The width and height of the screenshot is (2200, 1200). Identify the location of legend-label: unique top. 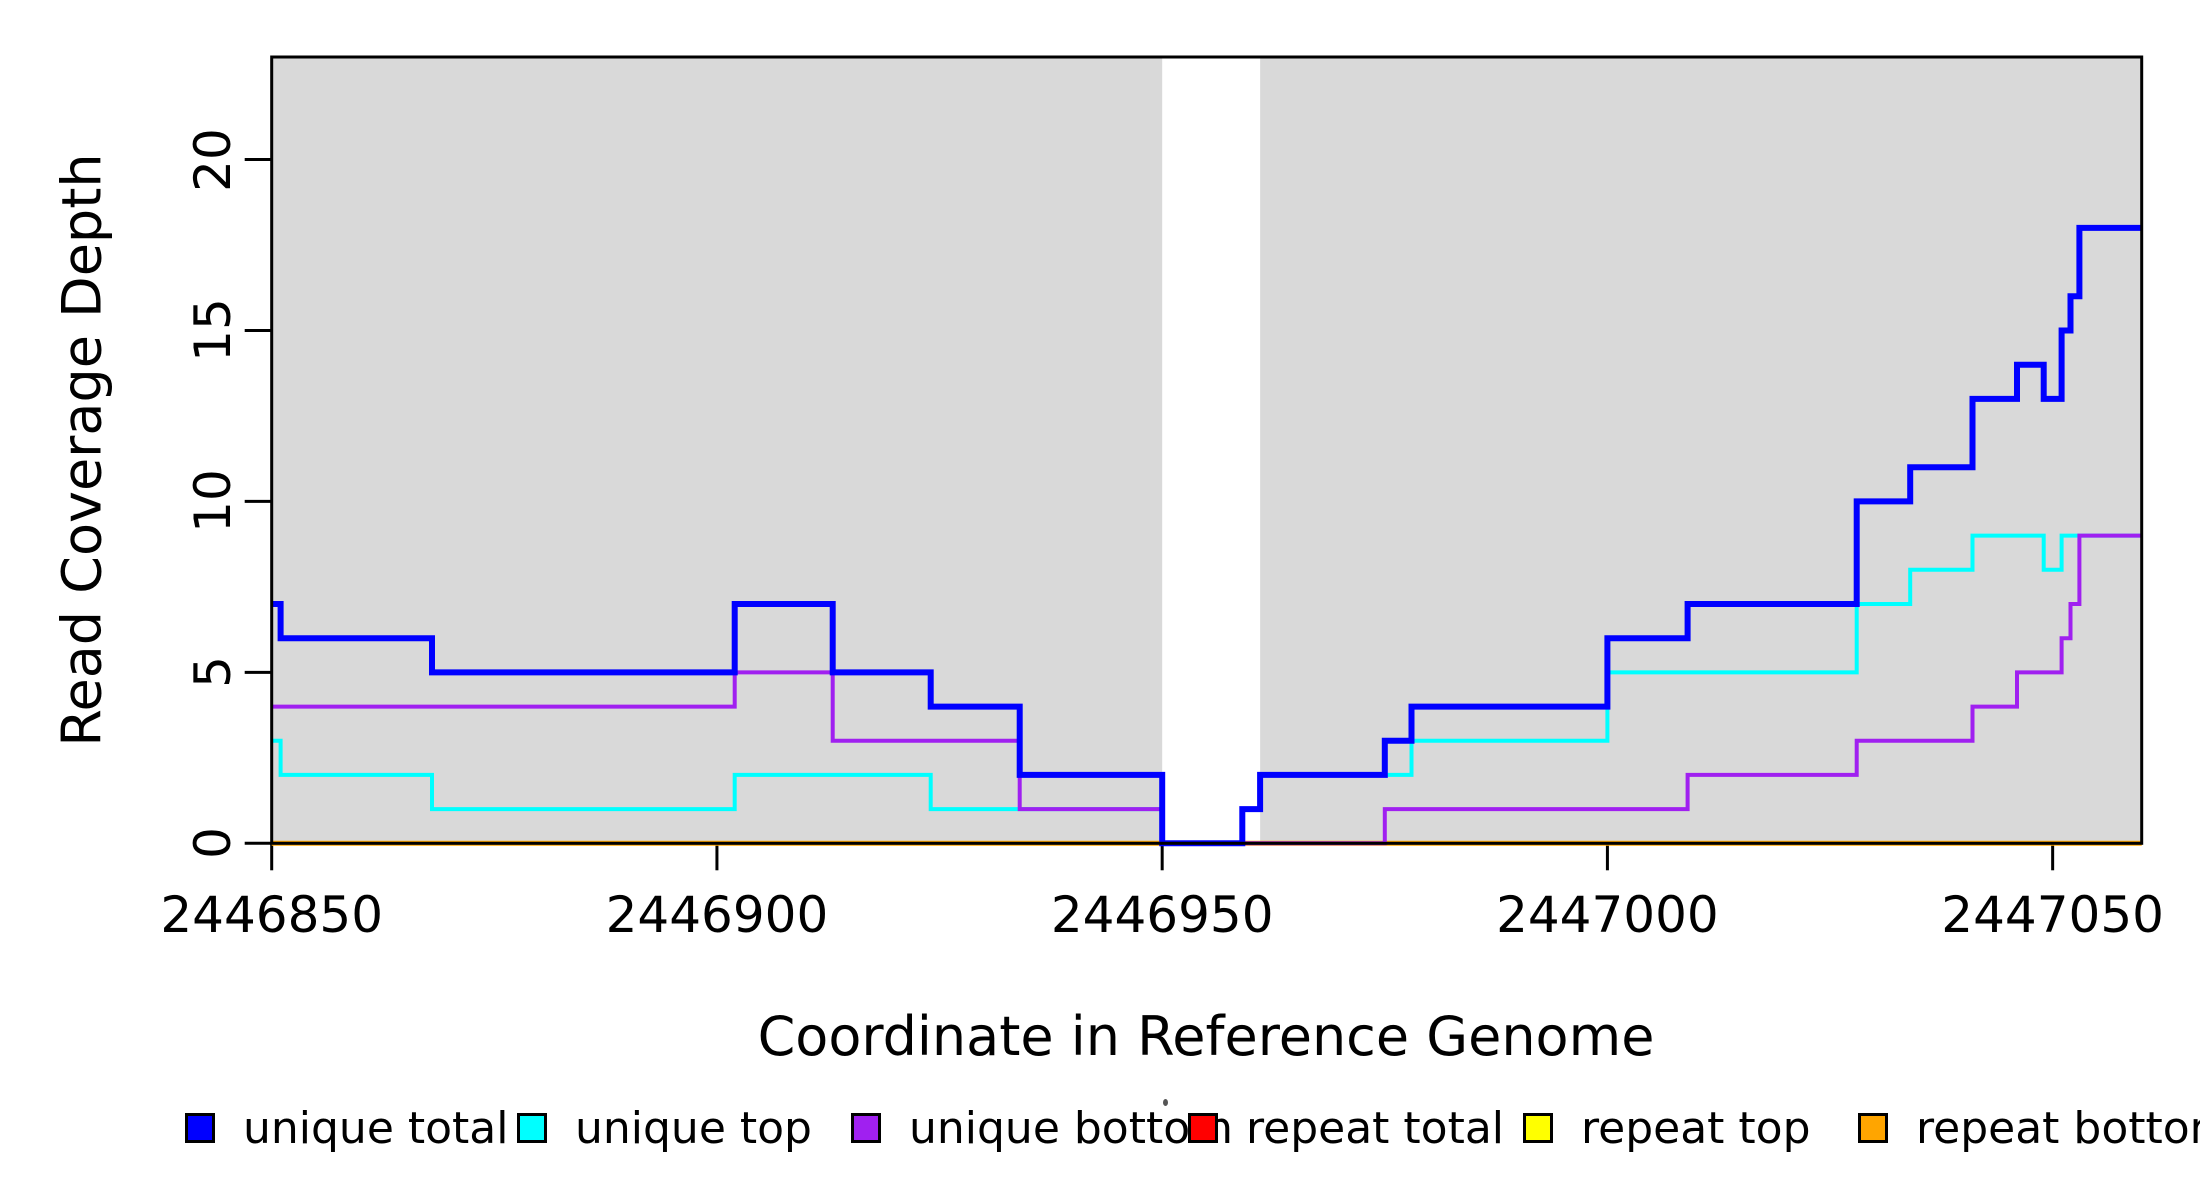
(693, 1128).